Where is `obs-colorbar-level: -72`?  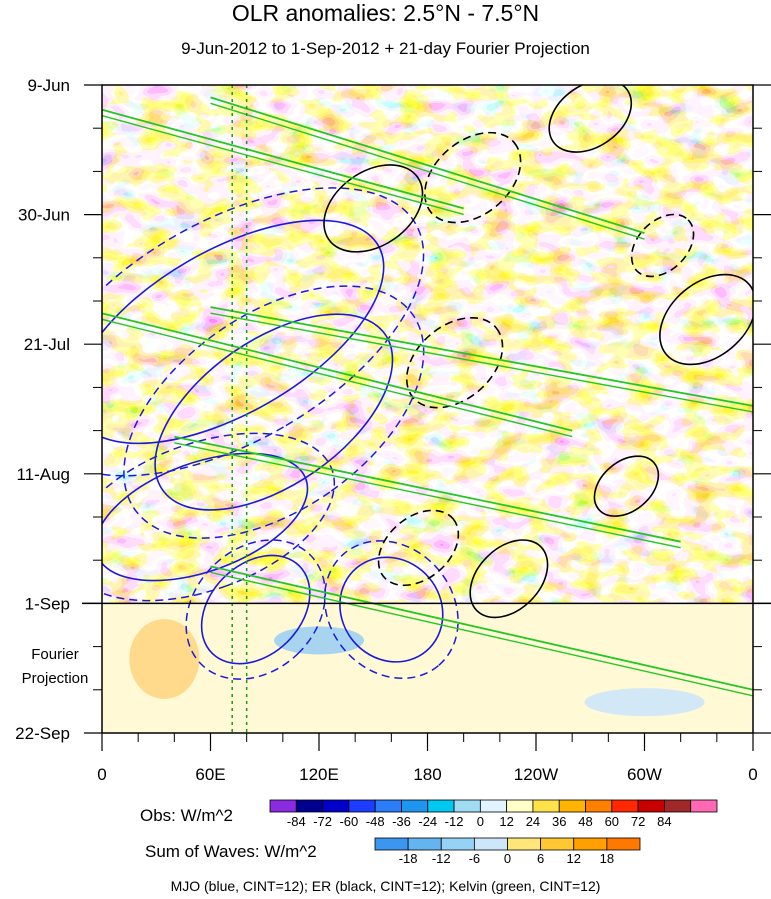 obs-colorbar-level: -72 is located at coordinates (322, 821).